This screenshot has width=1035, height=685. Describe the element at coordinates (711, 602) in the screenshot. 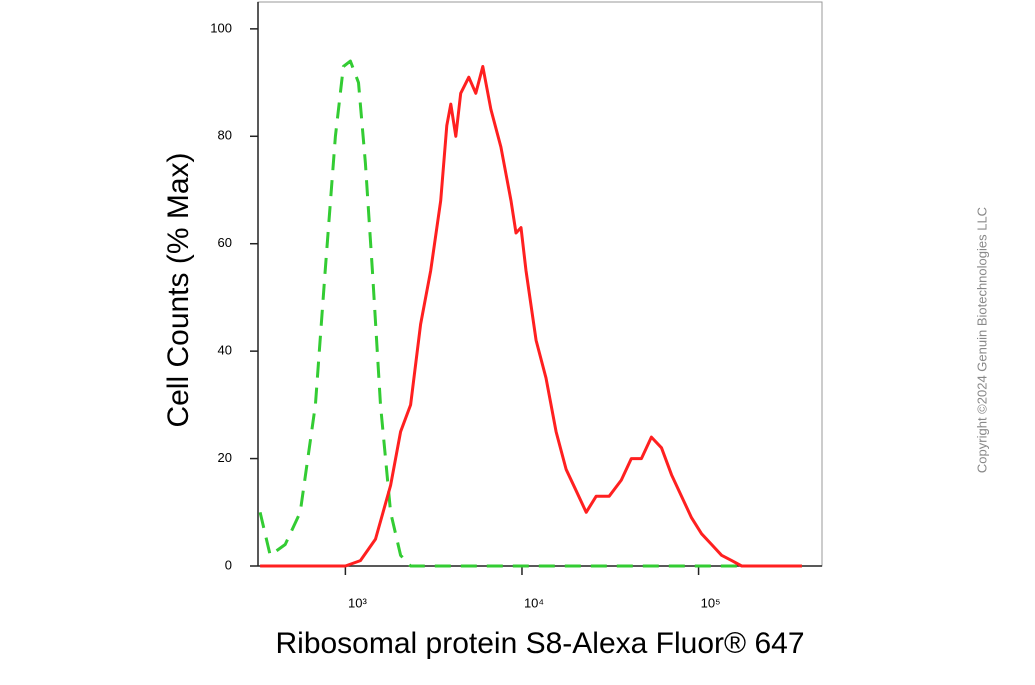

I see `x-tick-label: 10⁵` at that location.